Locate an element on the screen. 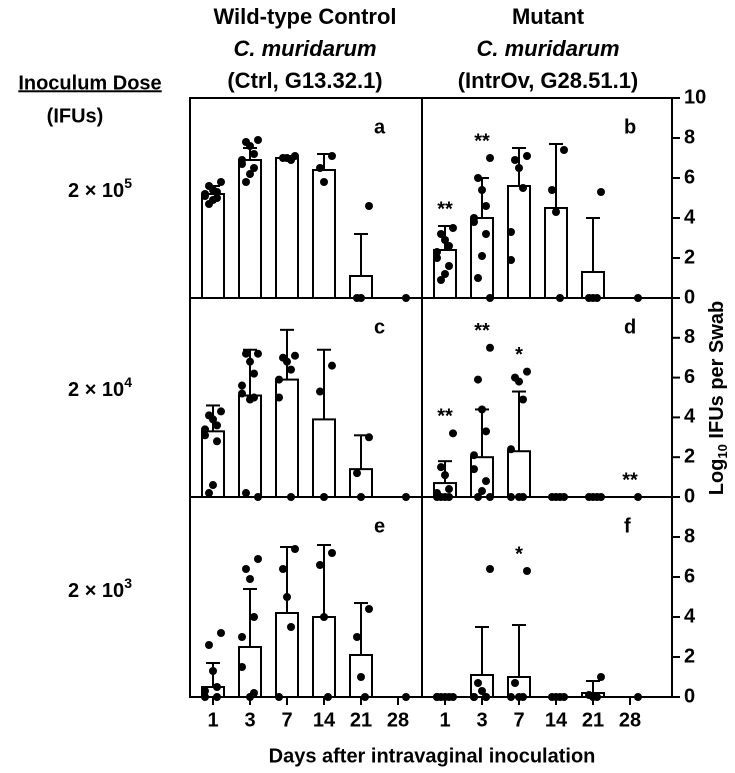  row-label-exponent: 4 is located at coordinates (128, 382).